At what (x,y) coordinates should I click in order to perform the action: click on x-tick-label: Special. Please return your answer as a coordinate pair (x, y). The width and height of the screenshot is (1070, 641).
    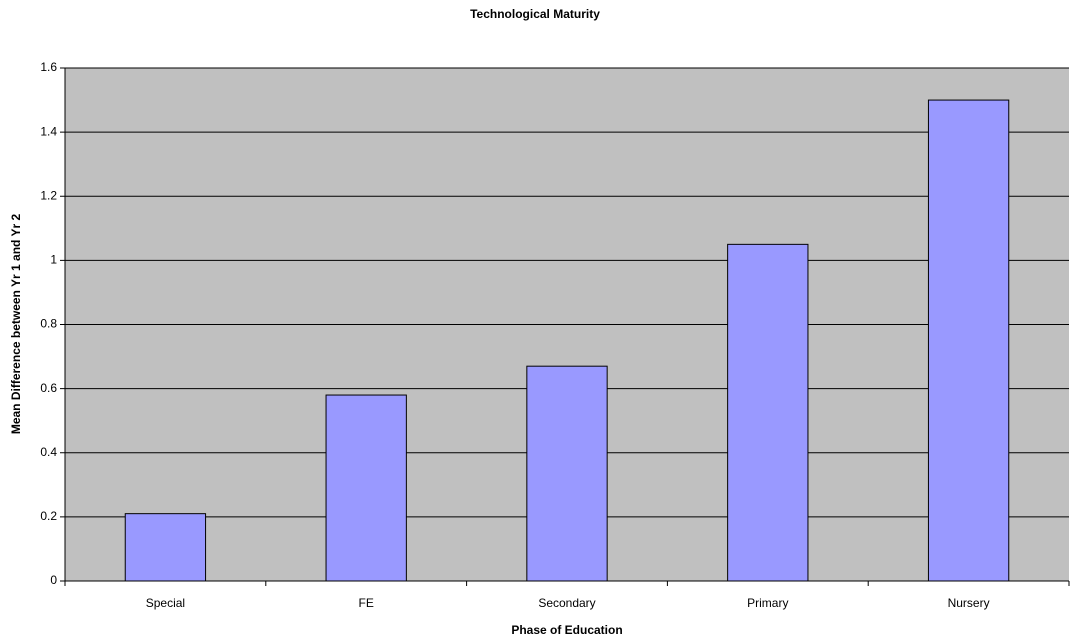
    Looking at the image, I should click on (165, 603).